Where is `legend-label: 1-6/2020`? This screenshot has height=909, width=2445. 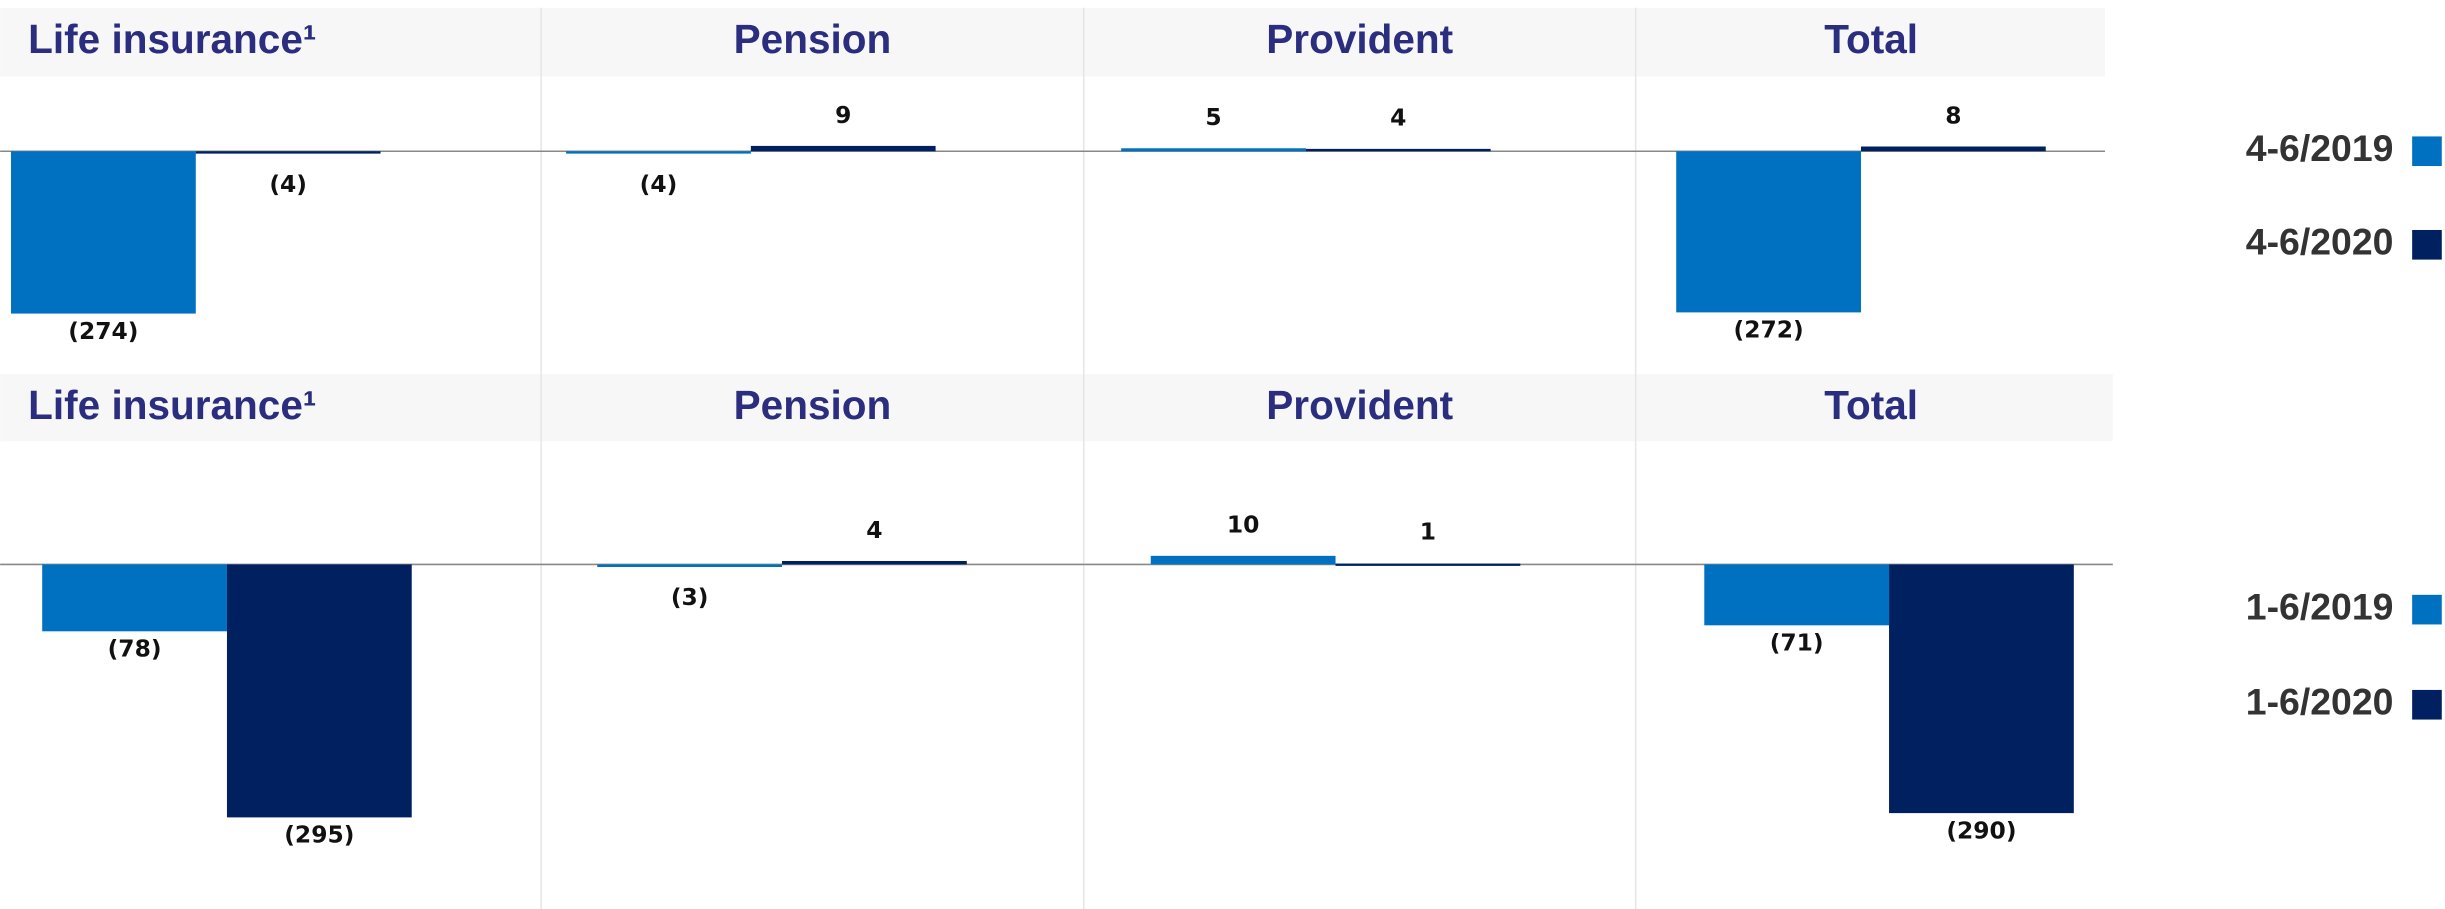
legend-label: 1-6/2020 is located at coordinates (2320, 702).